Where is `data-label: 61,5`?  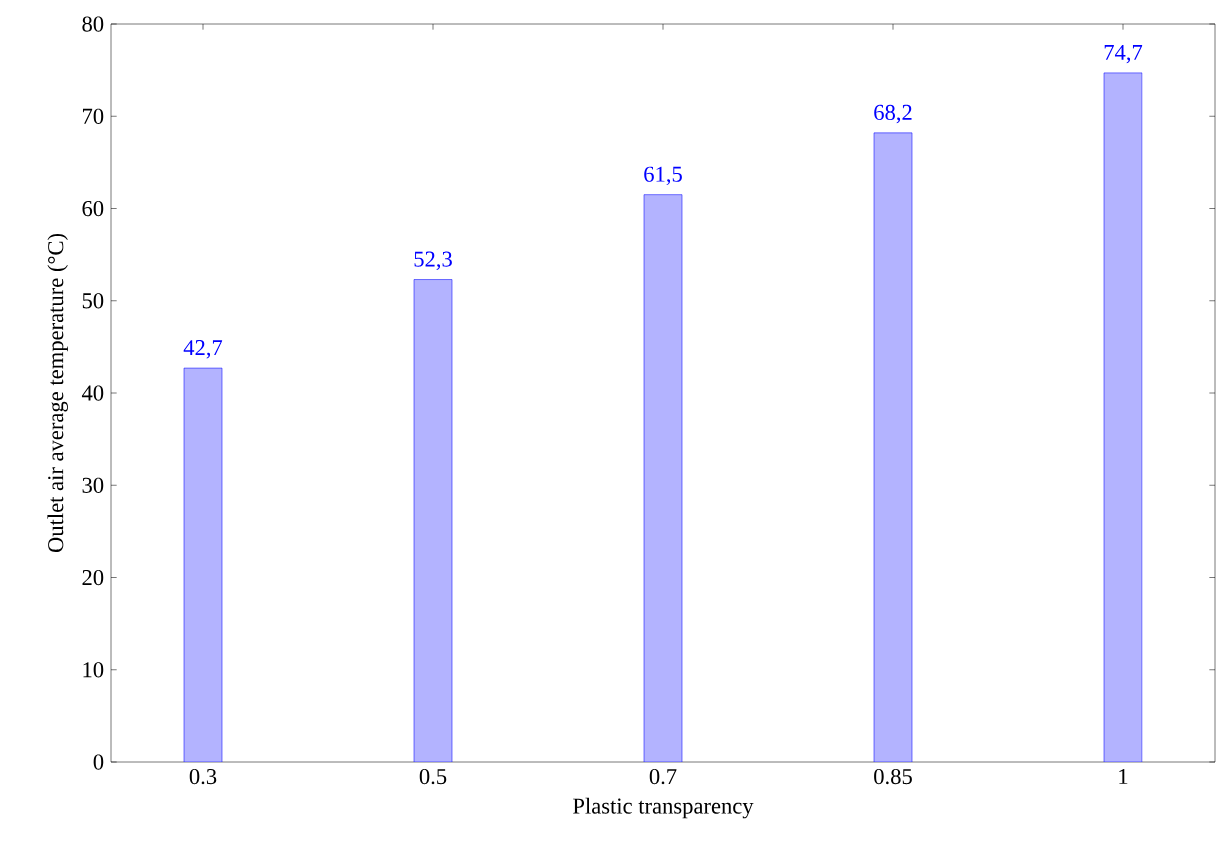
data-label: 61,5 is located at coordinates (663, 176).